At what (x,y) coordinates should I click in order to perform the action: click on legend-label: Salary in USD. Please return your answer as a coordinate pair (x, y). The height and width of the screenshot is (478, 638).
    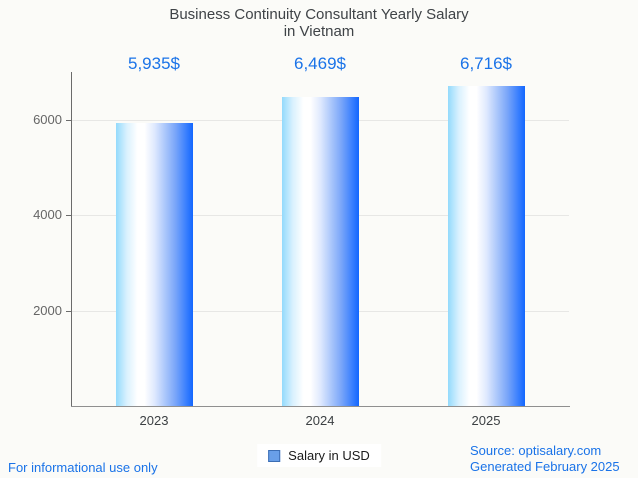
    Looking at the image, I should click on (329, 455).